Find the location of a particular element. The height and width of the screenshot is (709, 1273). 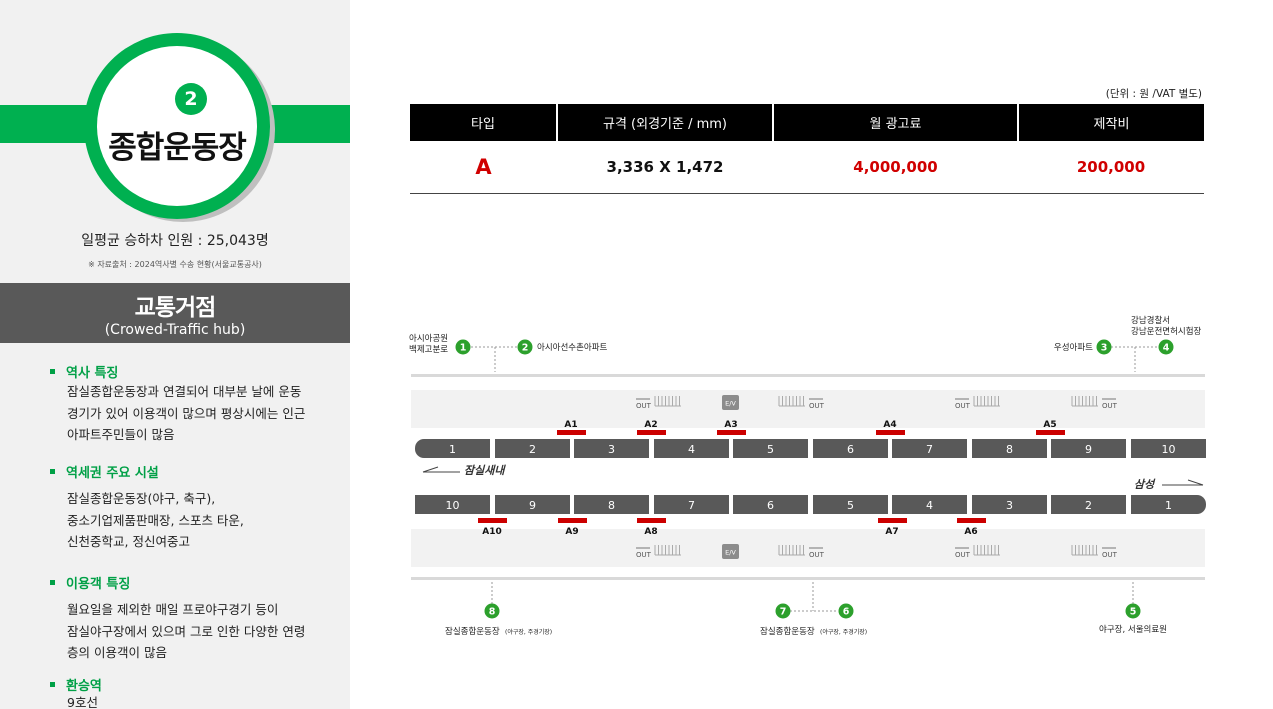

exit-number: 4 is located at coordinates (1166, 348).